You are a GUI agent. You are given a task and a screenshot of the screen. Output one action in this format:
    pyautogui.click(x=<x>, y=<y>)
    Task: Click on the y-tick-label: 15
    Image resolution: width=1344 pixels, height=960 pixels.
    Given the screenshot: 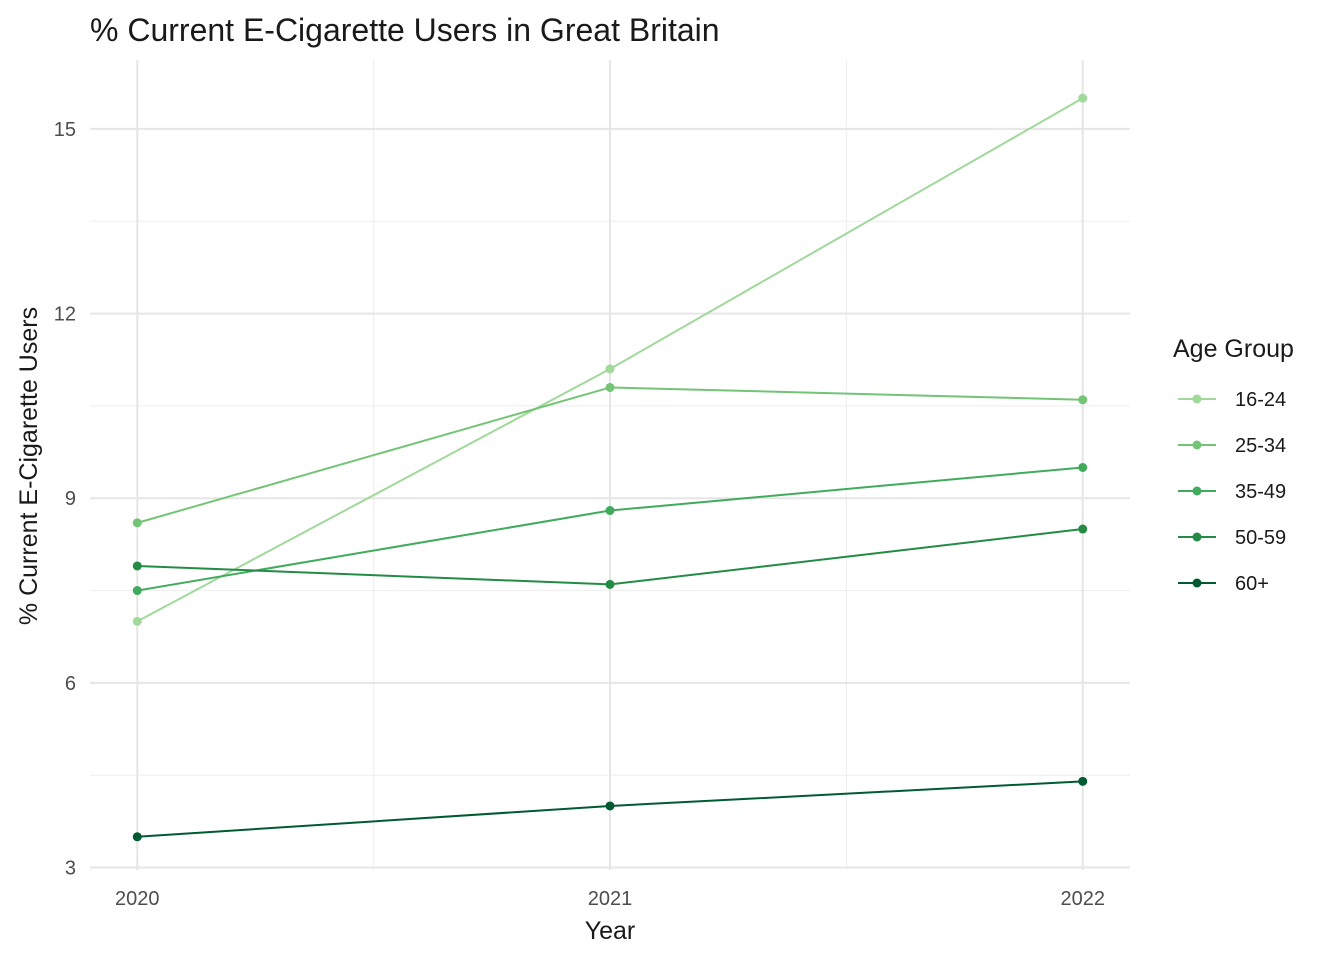 What is the action you would take?
    pyautogui.click(x=65, y=130)
    